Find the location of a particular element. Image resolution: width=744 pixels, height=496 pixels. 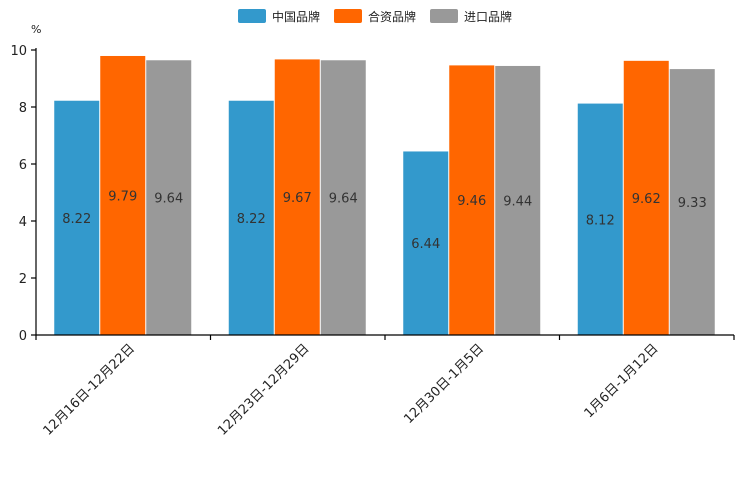

data-label: 9.62 is located at coordinates (646, 199).